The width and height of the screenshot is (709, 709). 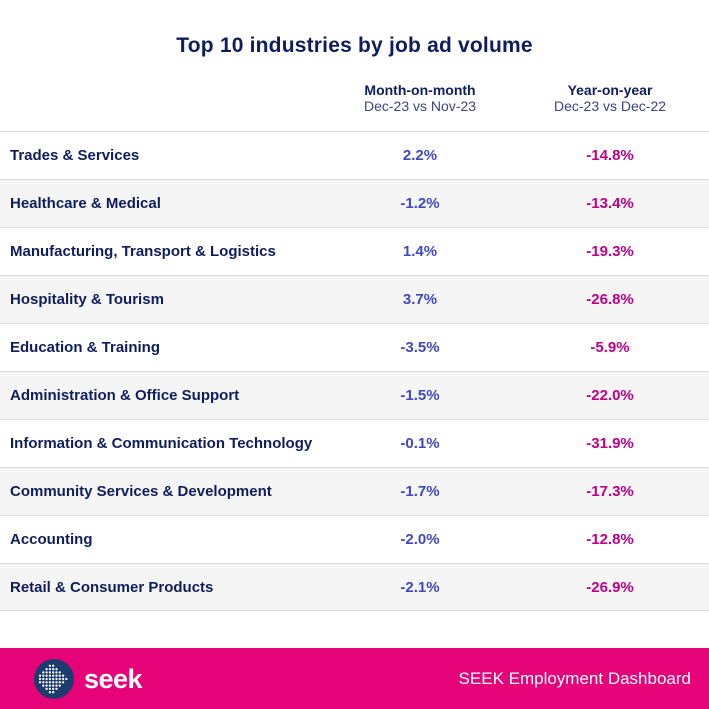 I want to click on mom-value: 1.4%, so click(x=420, y=251).